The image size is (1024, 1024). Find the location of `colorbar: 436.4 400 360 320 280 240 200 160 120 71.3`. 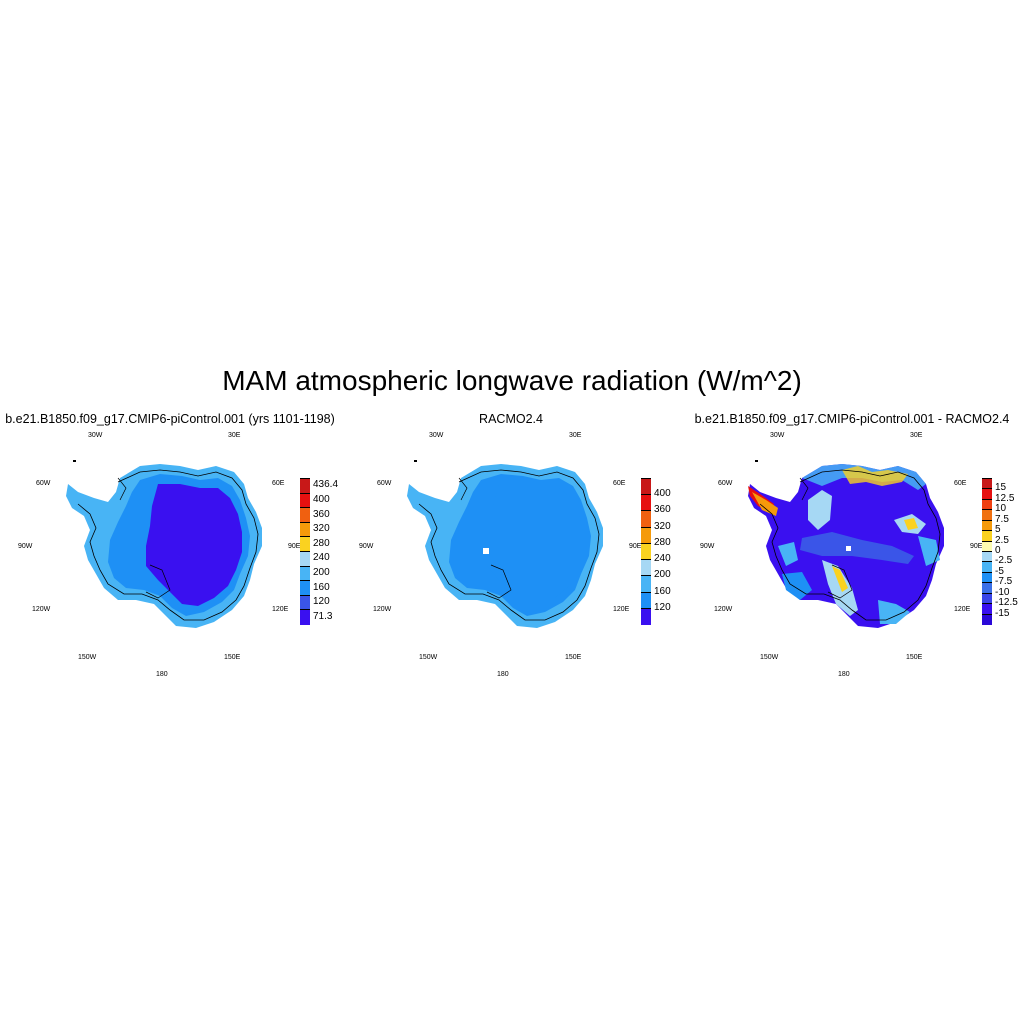

colorbar: 436.4 400 360 320 280 240 200 160 120 71.3 is located at coordinates (320, 551).